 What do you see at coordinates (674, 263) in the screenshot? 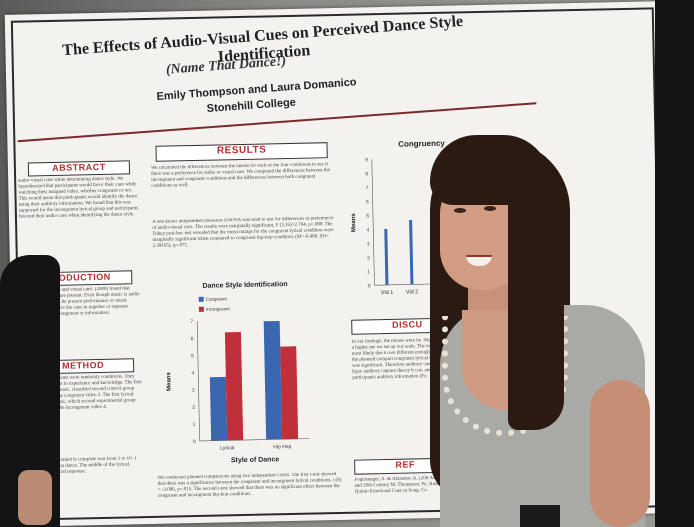
I see `display-board-frame` at bounding box center [674, 263].